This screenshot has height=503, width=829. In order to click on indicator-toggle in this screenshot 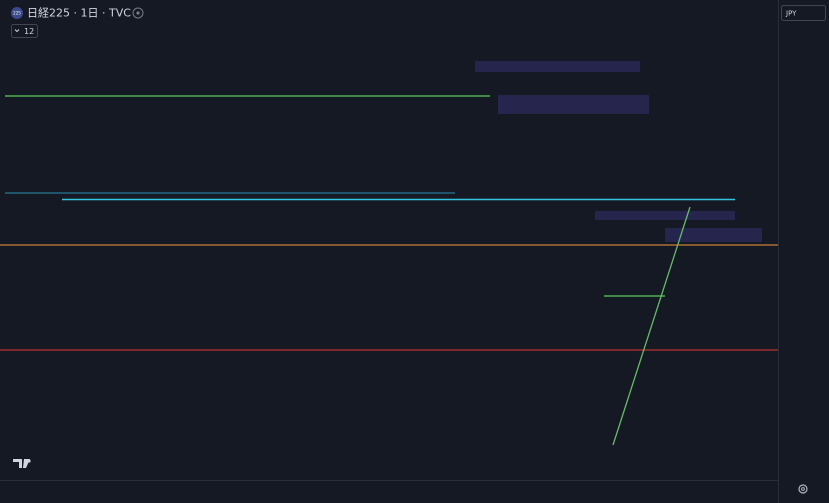, I will do `click(24, 31)`.